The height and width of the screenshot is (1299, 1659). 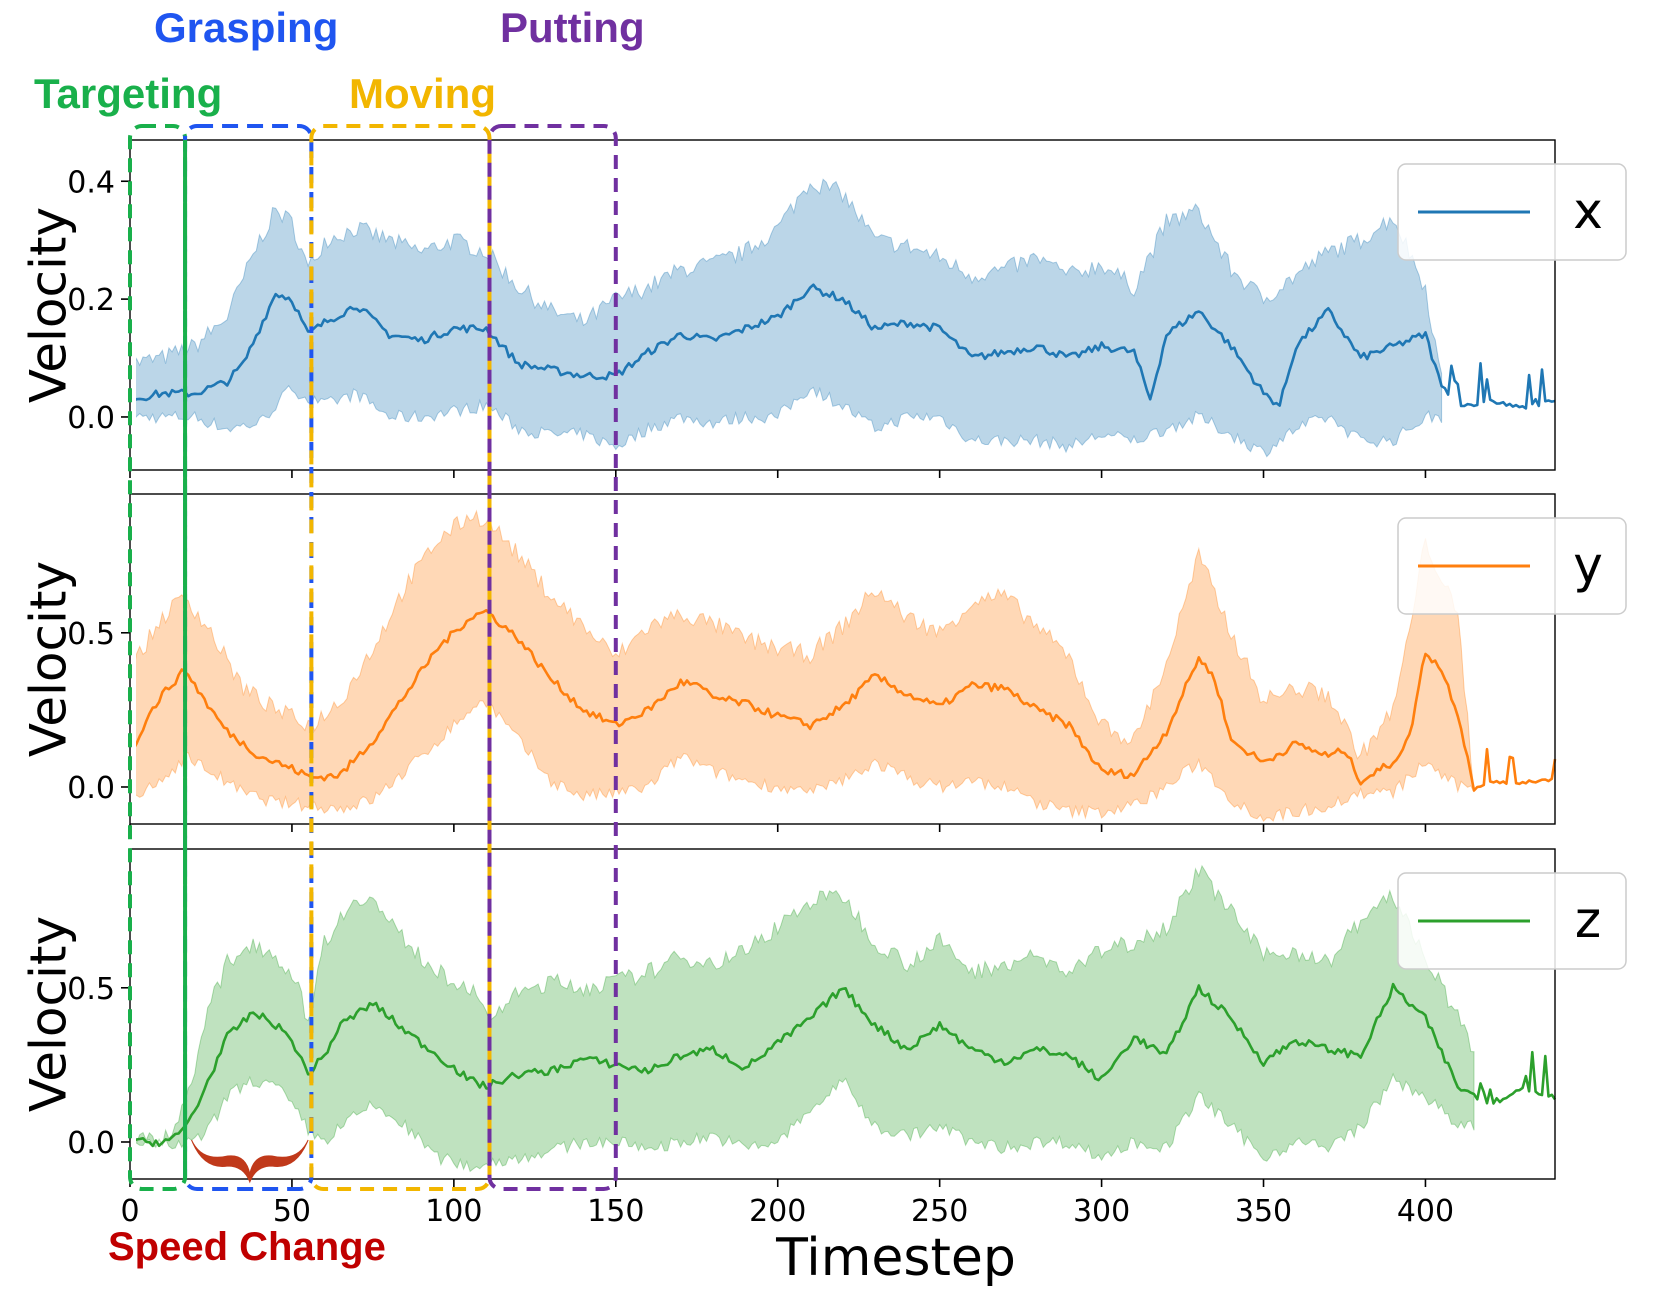 I want to click on x-tick-label: 400, so click(x=1425, y=1211).